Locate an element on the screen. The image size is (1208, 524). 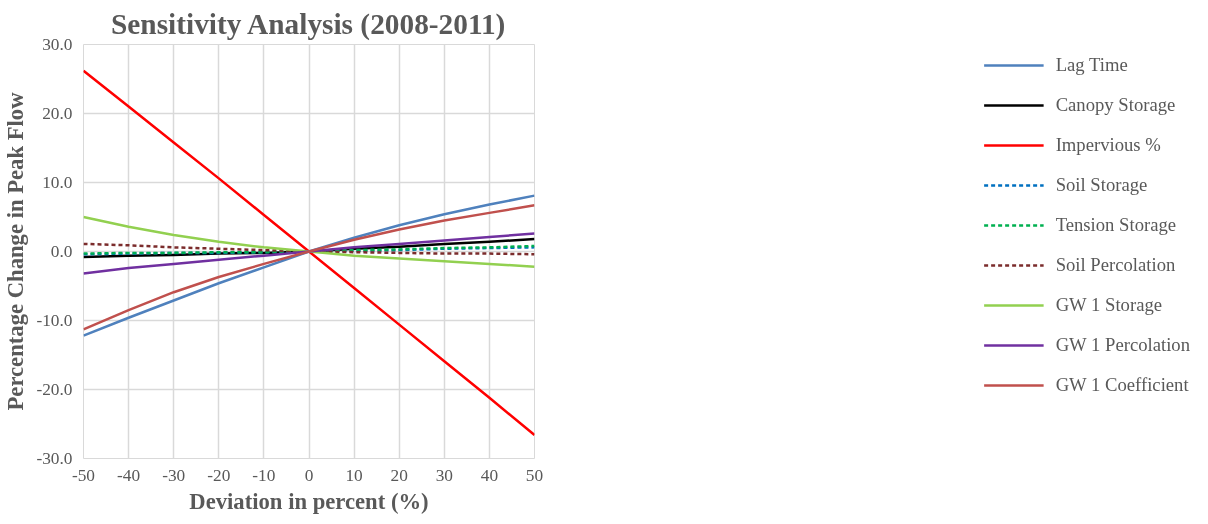
x-tick-label: 20 is located at coordinates (399, 475).